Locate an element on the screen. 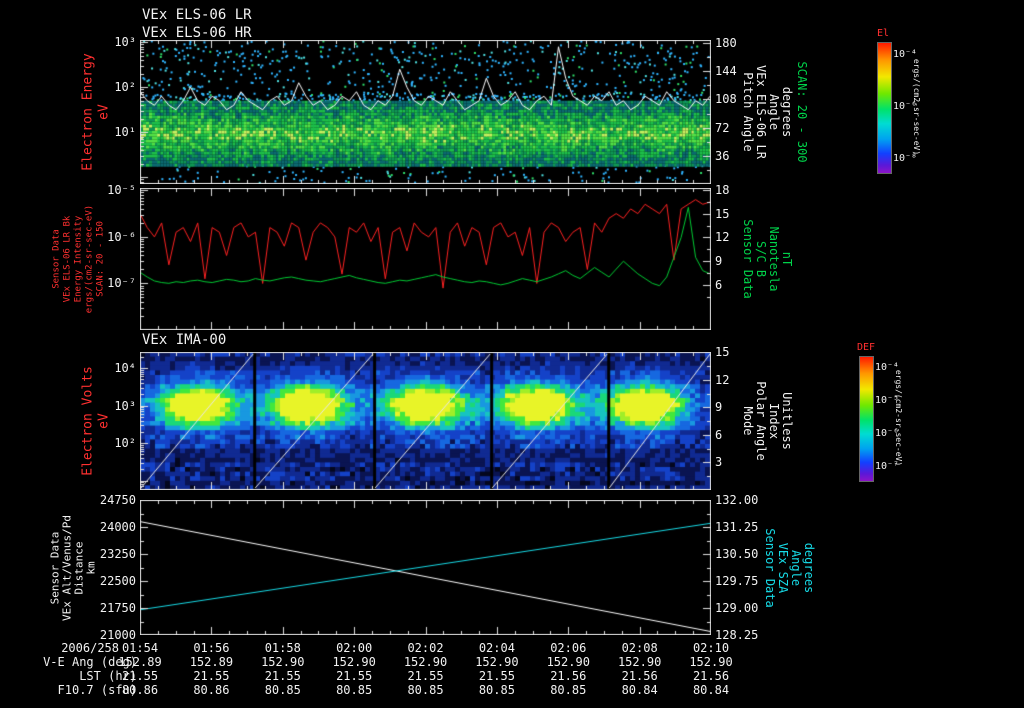 Image resolution: width=1024 pixels, height=708 pixels. right-axis-title: Angle is located at coordinates (796, 567).